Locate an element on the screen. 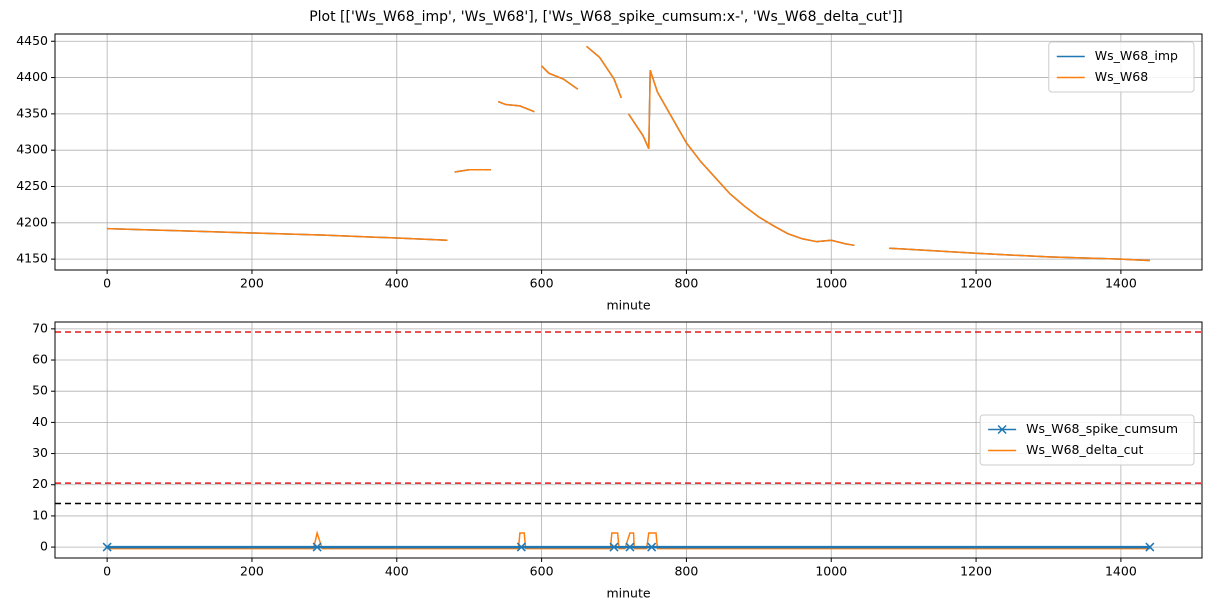  legend-label: Ws_W68_spike_cumsum is located at coordinates (1102, 428).